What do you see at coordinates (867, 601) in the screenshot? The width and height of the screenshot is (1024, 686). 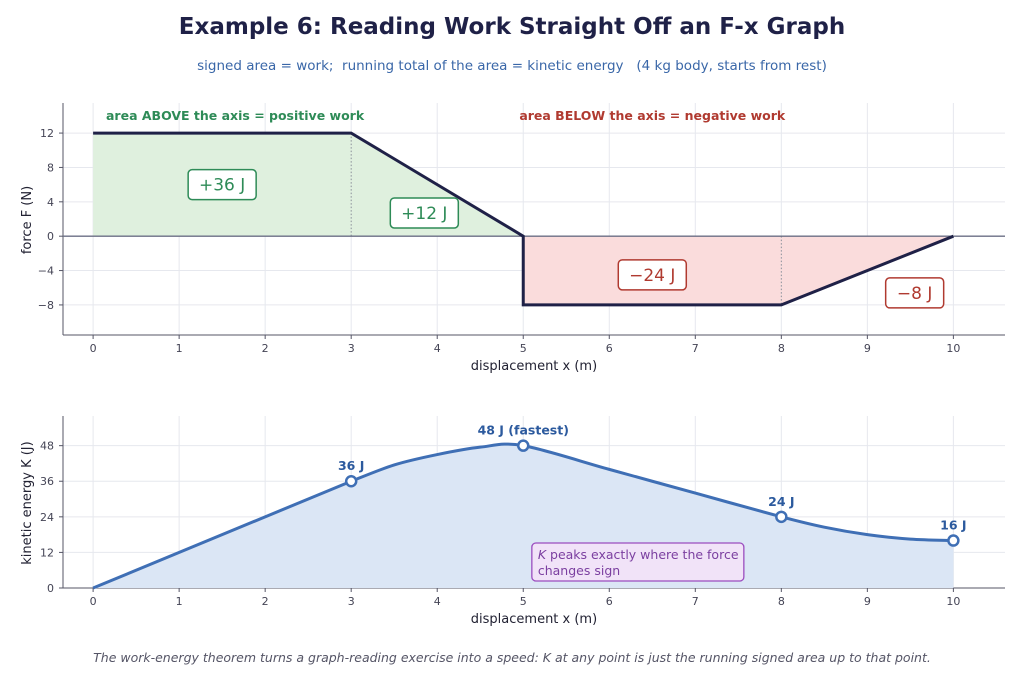 I see `ke-chart-x-tick-label: 9` at bounding box center [867, 601].